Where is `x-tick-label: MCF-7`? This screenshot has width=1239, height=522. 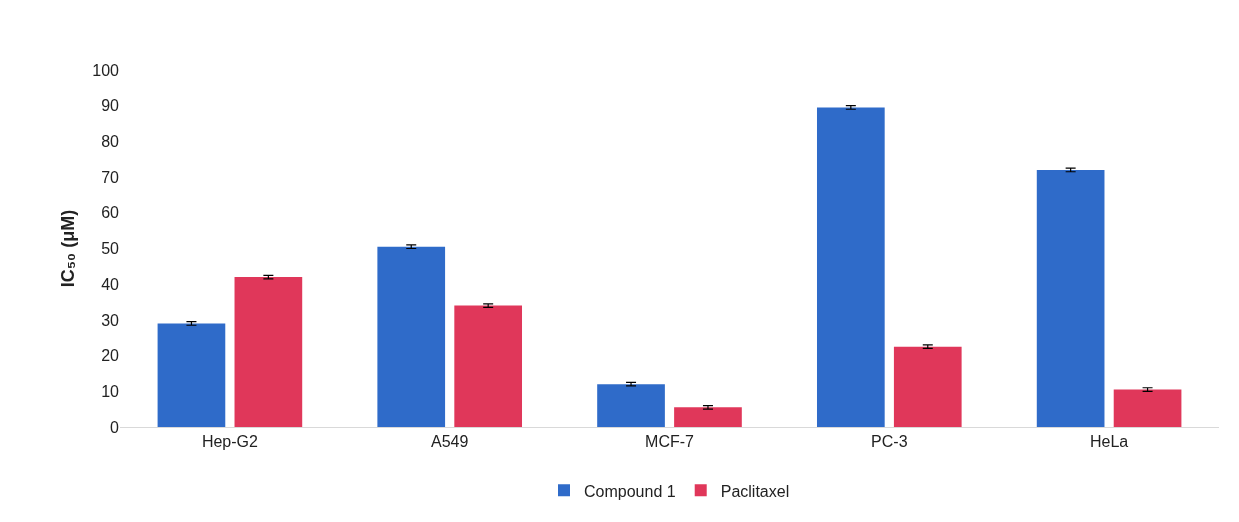
x-tick-label: MCF-7 is located at coordinates (670, 442).